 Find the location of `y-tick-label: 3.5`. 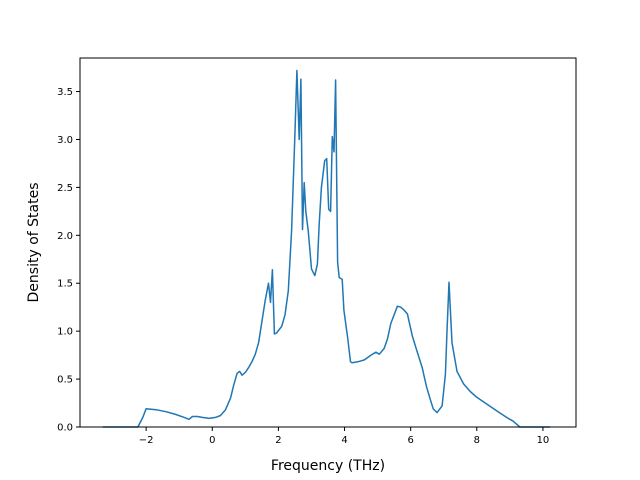

y-tick-label: 3.5 is located at coordinates (65, 92).